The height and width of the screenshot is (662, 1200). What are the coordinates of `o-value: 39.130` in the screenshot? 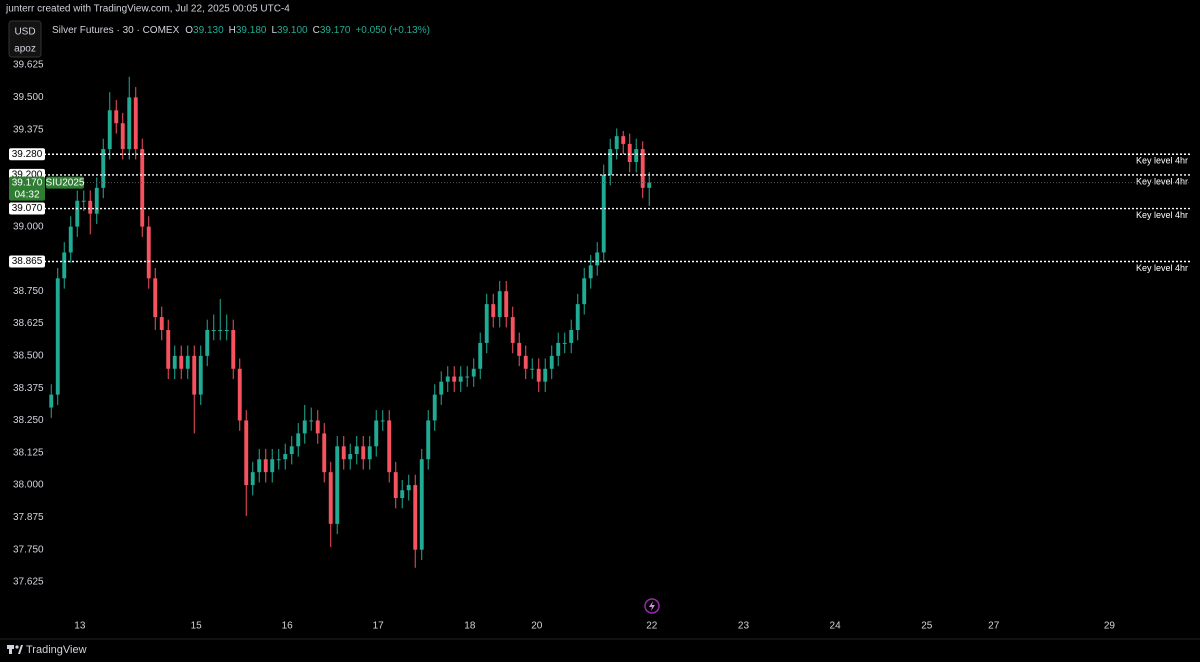 It's located at (208, 30).